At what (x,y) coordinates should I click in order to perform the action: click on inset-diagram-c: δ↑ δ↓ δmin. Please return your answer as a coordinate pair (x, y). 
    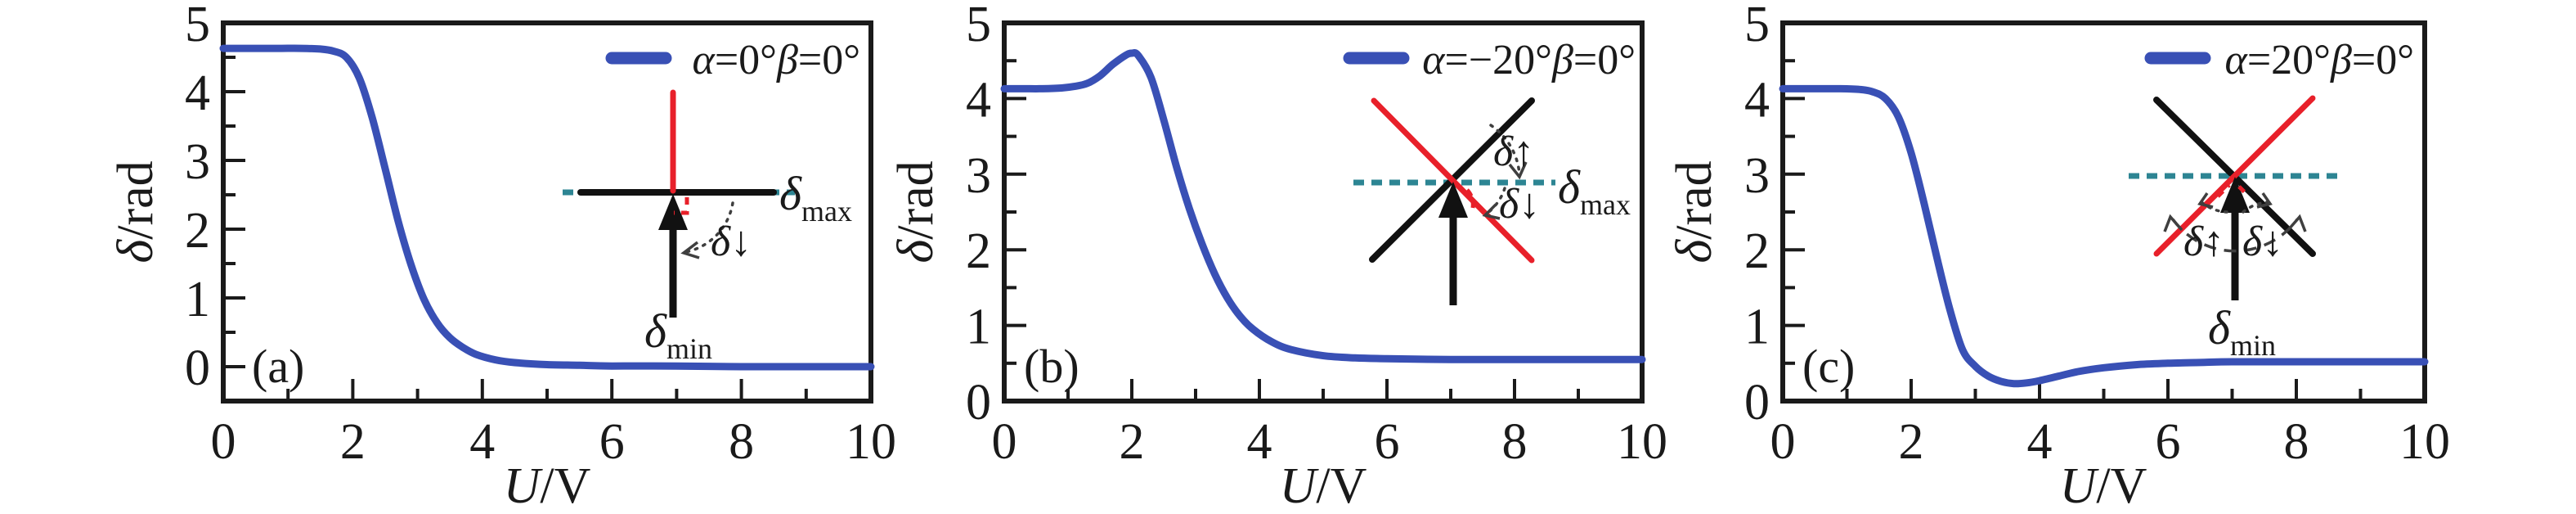
    Looking at the image, I should click on (2234, 229).